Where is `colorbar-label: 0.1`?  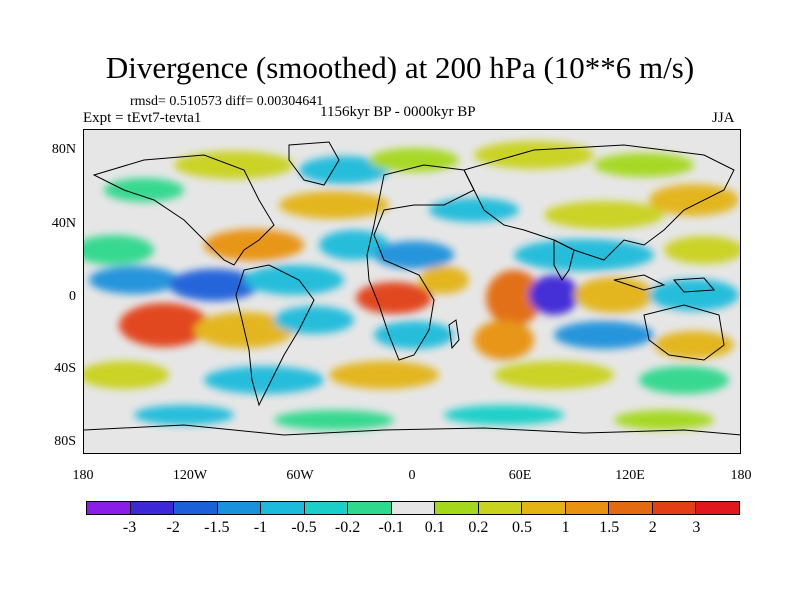 colorbar-label: 0.1 is located at coordinates (434, 527).